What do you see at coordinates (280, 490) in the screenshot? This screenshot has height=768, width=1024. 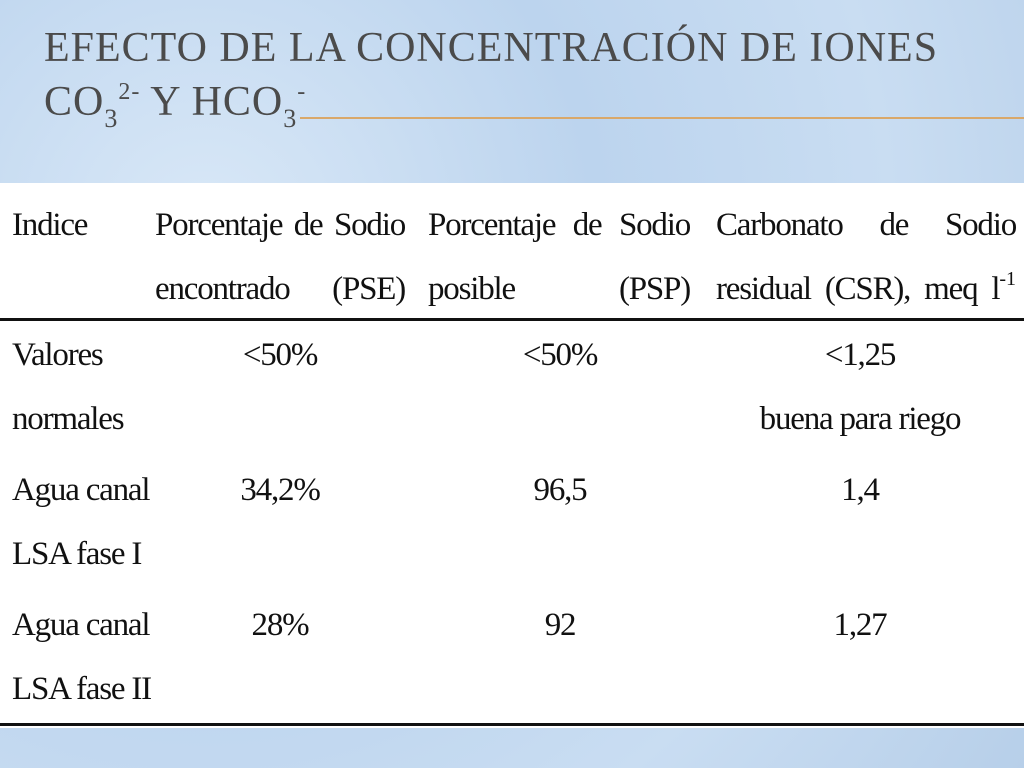 I see `cell: 34,2%` at bounding box center [280, 490].